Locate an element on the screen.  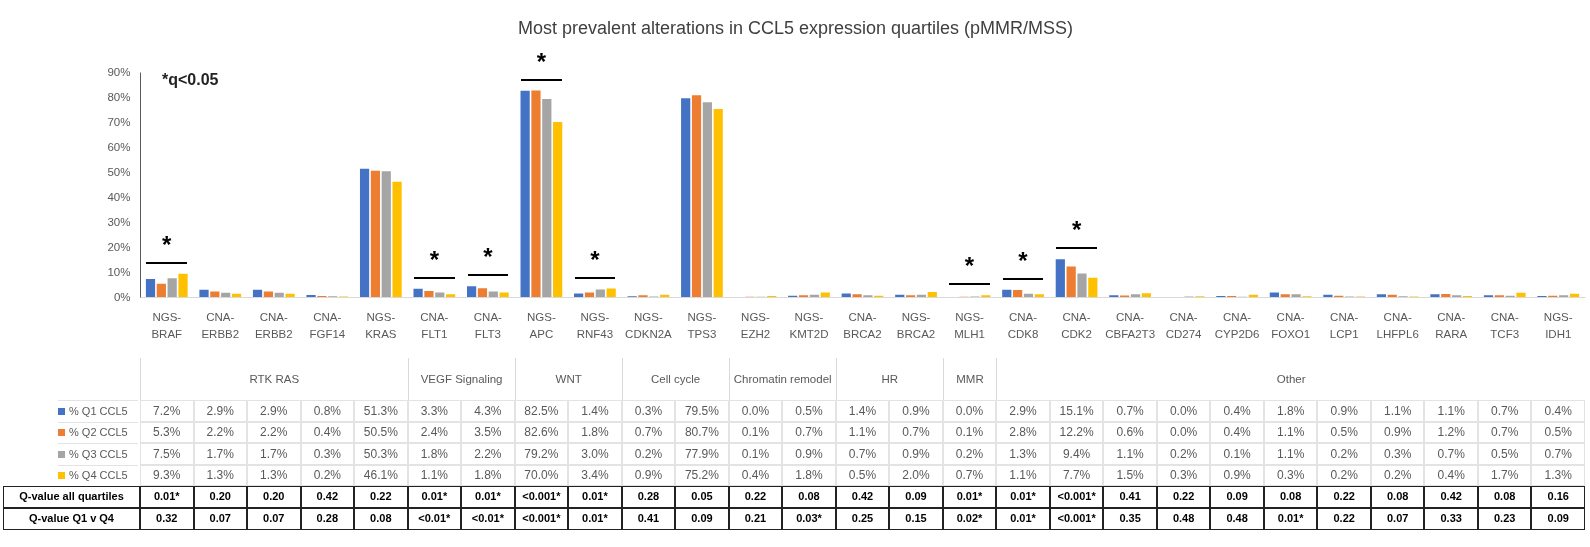
data-label: 46.1% is located at coordinates (381, 475).